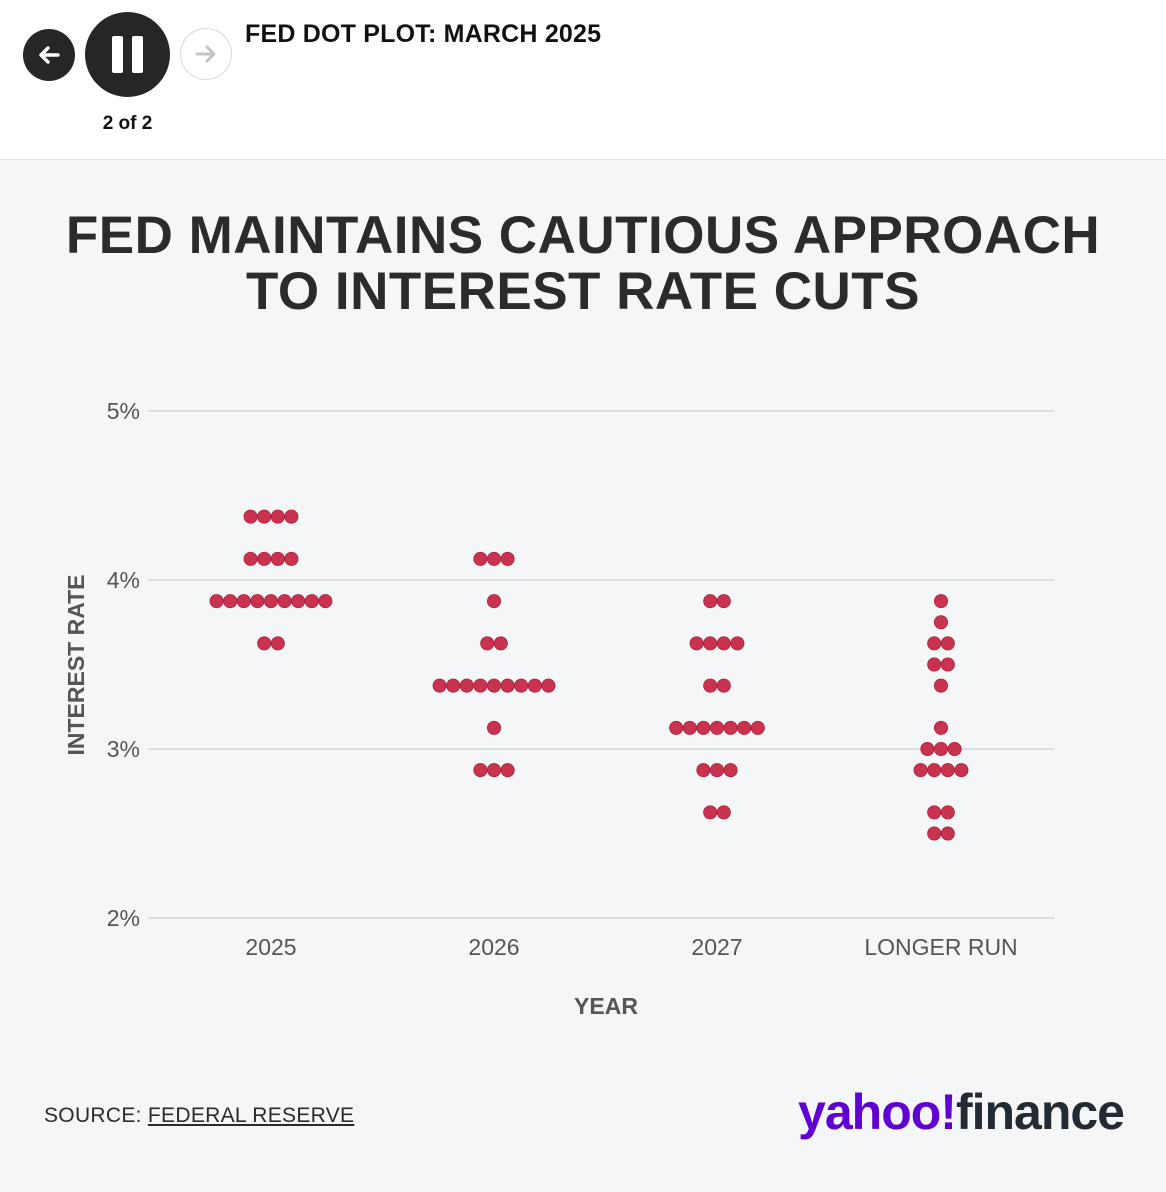  Describe the element at coordinates (583, 235) in the screenshot. I see `chart-title-line-1: FED MAINTAINS CAUTIOUS APPROACH` at that location.